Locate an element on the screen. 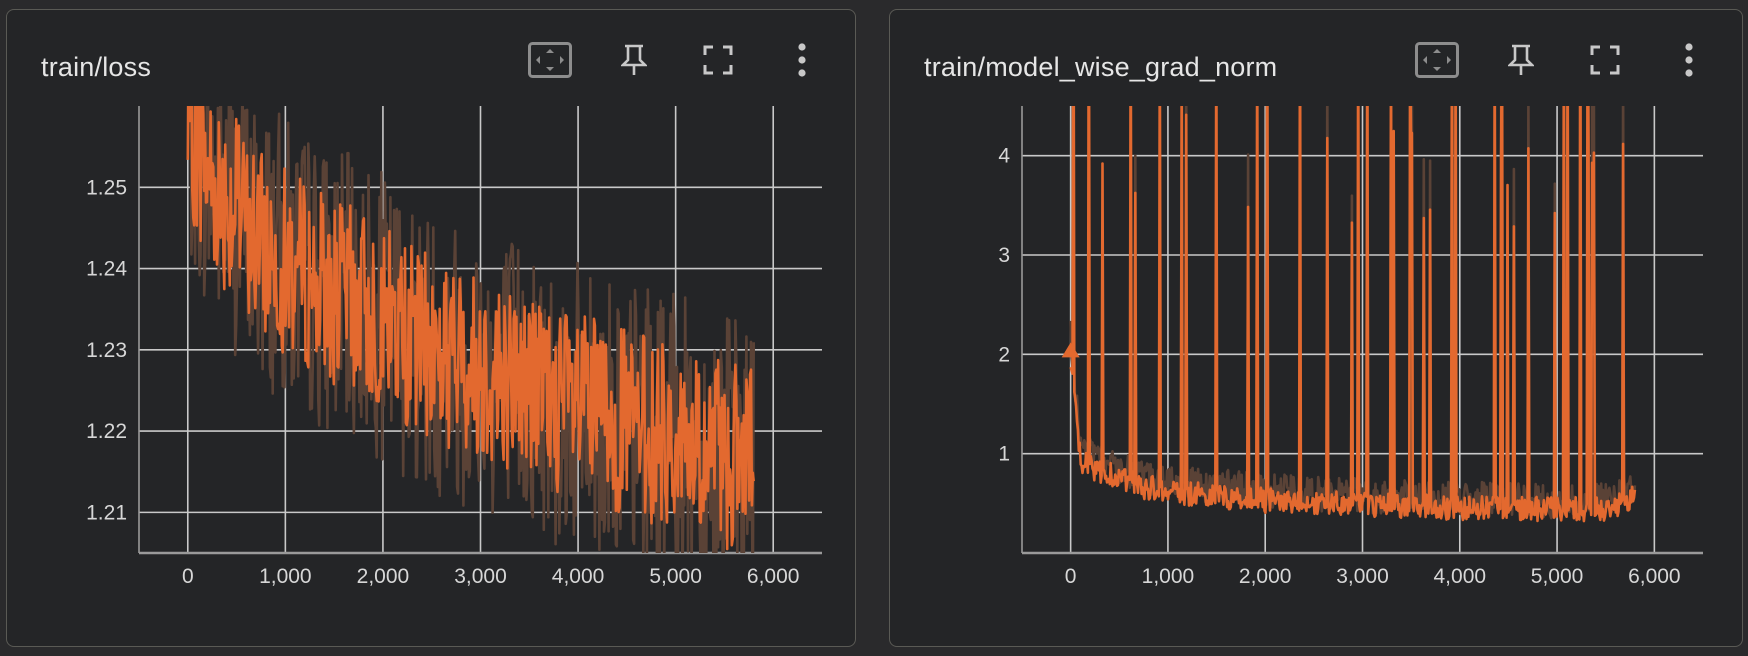 Image resolution: width=1748 pixels, height=656 pixels. y-tick-label: 1.24 is located at coordinates (106, 269).